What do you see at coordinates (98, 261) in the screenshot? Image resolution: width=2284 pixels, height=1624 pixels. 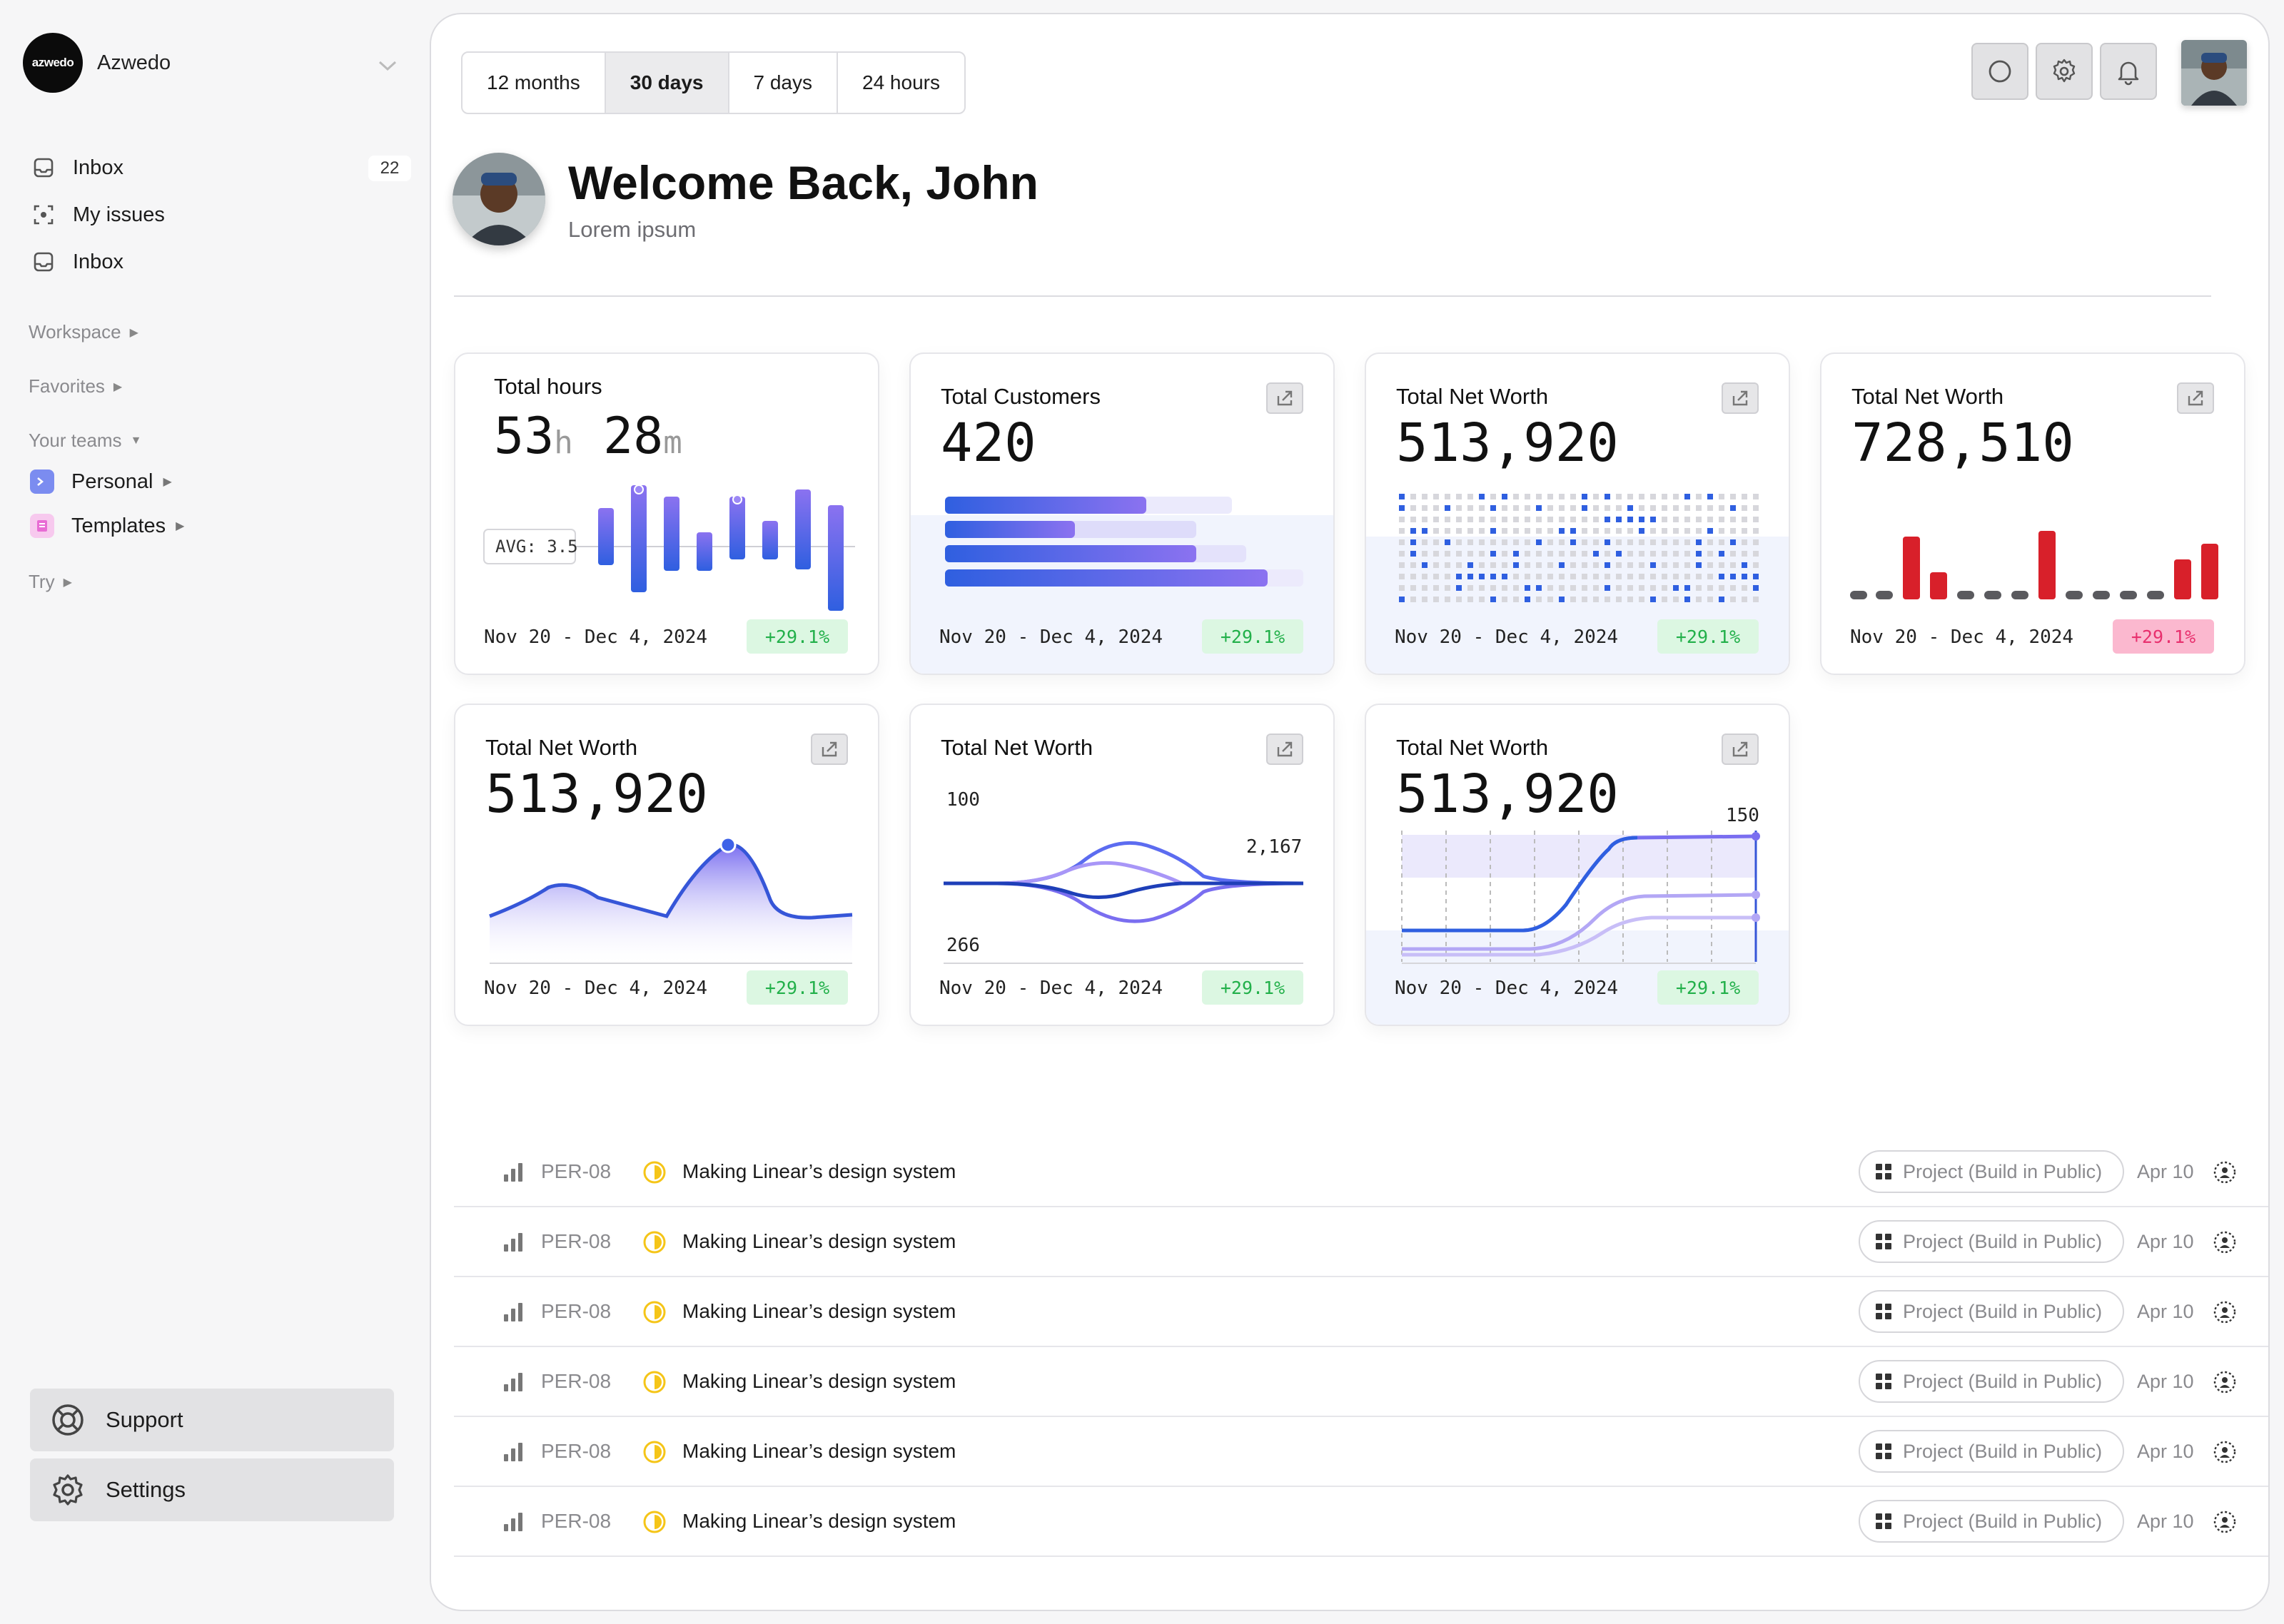 I see `sidebar-item-label: Inbox` at bounding box center [98, 261].